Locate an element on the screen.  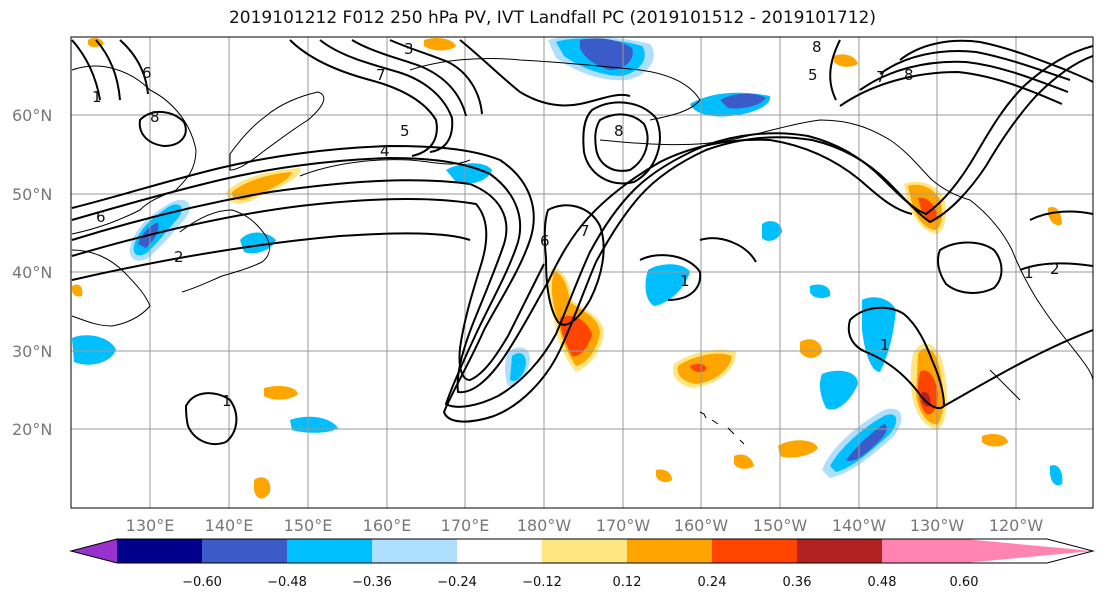
colorbar-extend-max is located at coordinates (1028, 551).